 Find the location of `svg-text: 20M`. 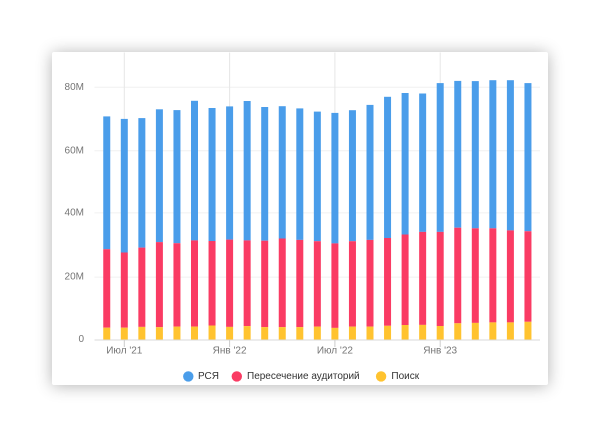

svg-text: 20M is located at coordinates (74, 276).